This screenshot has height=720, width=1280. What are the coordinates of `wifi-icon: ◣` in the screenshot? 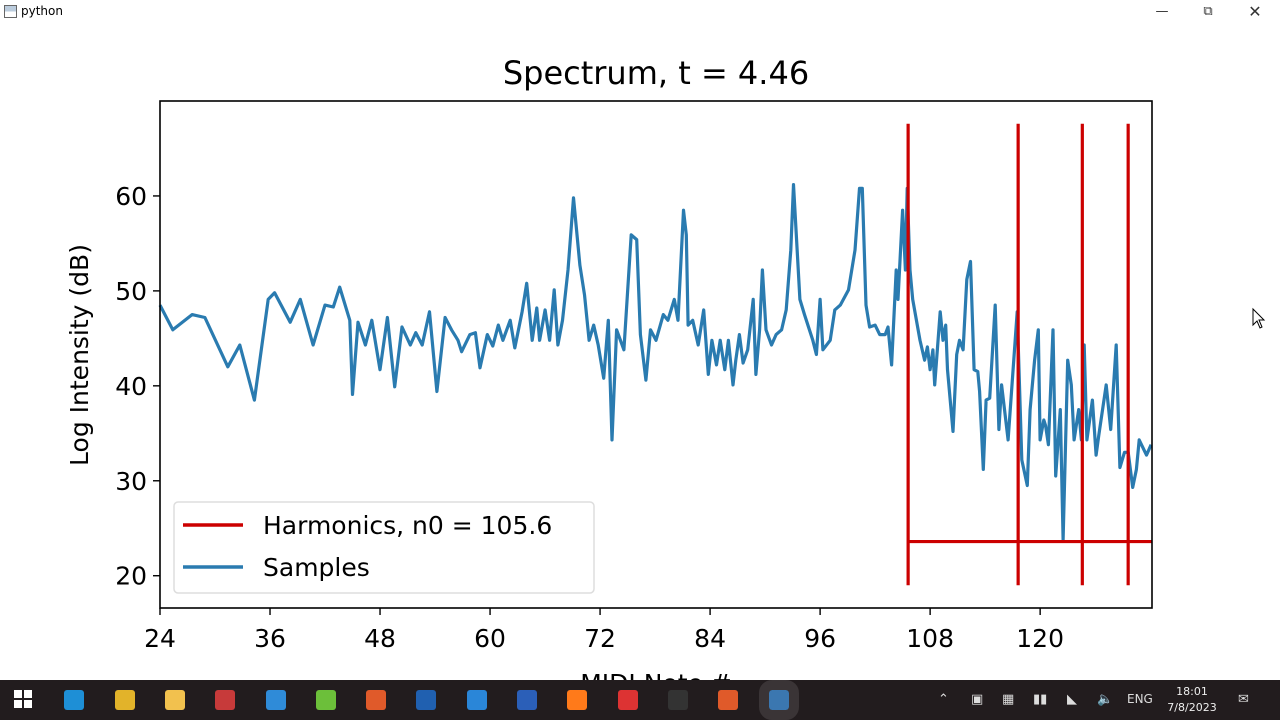 It's located at (1072, 699).